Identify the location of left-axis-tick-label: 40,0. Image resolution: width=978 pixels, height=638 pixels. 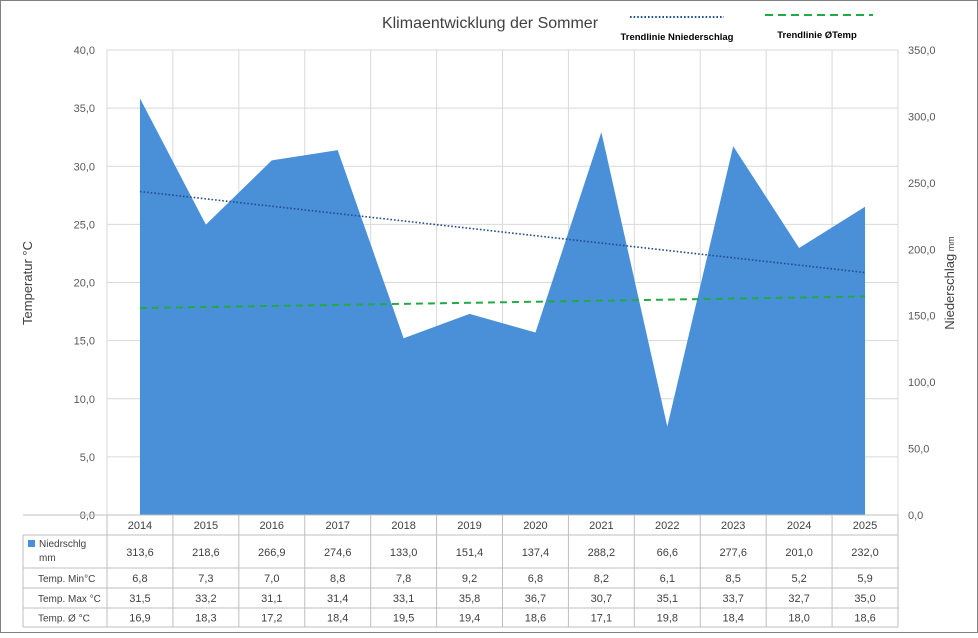
(84, 51).